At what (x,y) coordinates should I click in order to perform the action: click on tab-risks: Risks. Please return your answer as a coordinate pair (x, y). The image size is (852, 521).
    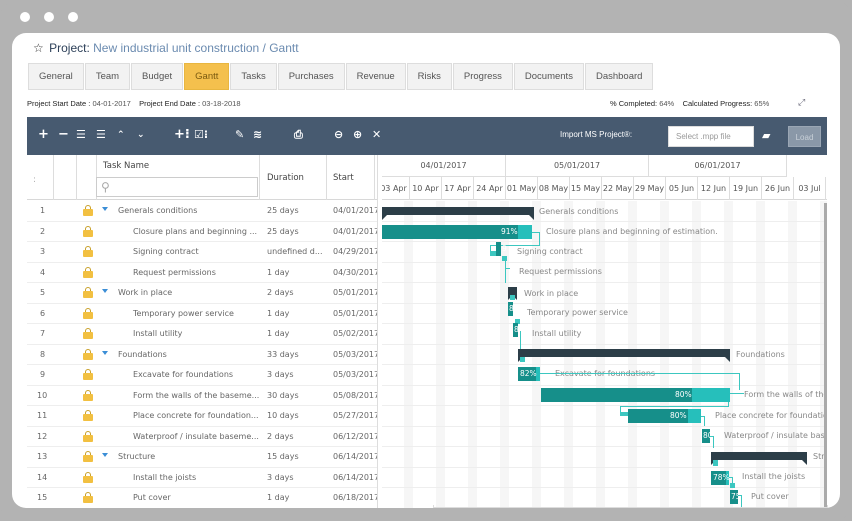
    Looking at the image, I should click on (429, 76).